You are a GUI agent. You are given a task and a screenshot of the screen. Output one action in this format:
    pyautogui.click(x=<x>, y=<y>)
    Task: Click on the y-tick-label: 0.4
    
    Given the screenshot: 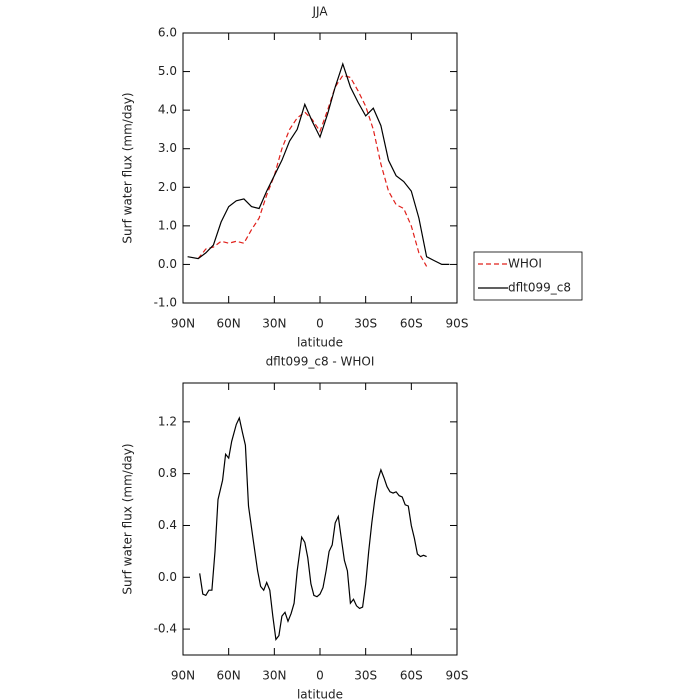 What is the action you would take?
    pyautogui.click(x=167, y=525)
    